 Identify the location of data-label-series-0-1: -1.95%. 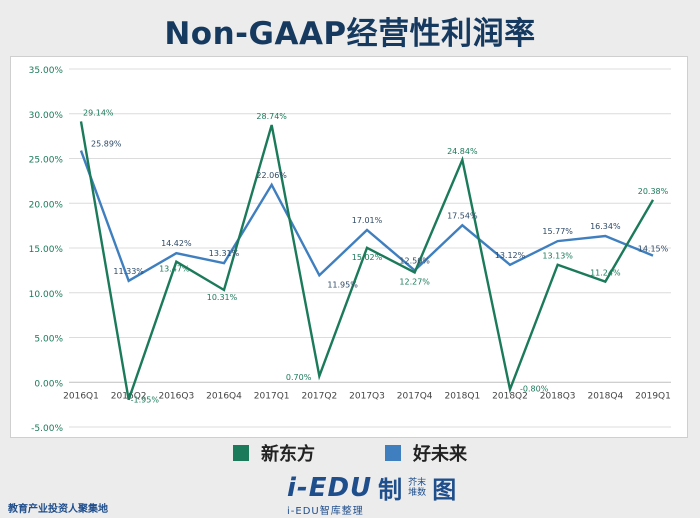
(145, 400).